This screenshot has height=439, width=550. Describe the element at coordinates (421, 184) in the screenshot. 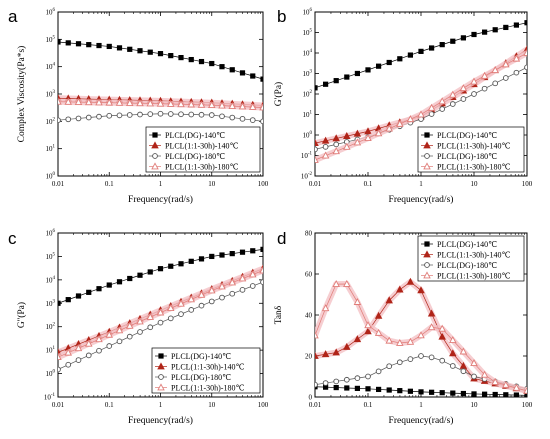

I see `x-tick-label: 1` at that location.